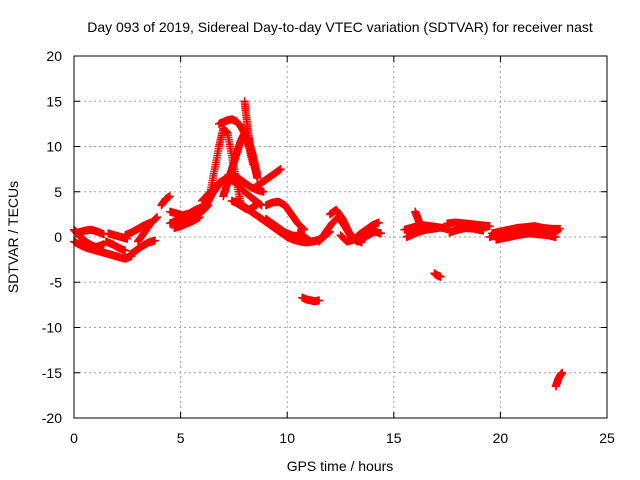  Describe the element at coordinates (607, 438) in the screenshot. I see `x-tick-label: 25` at that location.